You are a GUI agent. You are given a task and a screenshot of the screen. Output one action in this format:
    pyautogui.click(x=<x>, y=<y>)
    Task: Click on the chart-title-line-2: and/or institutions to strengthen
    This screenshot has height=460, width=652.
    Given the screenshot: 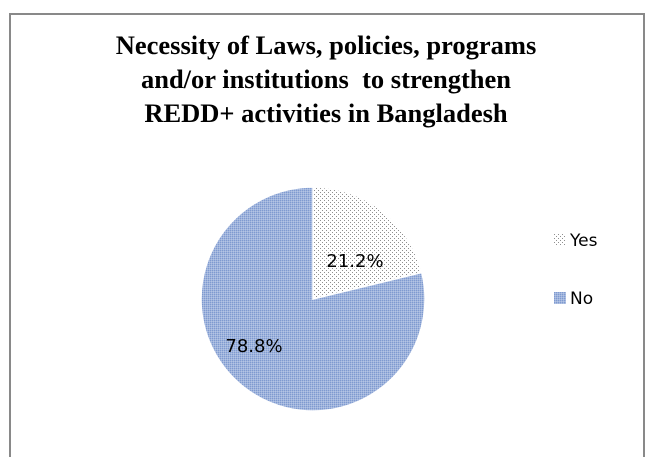 What is the action you would take?
    pyautogui.click(x=326, y=79)
    